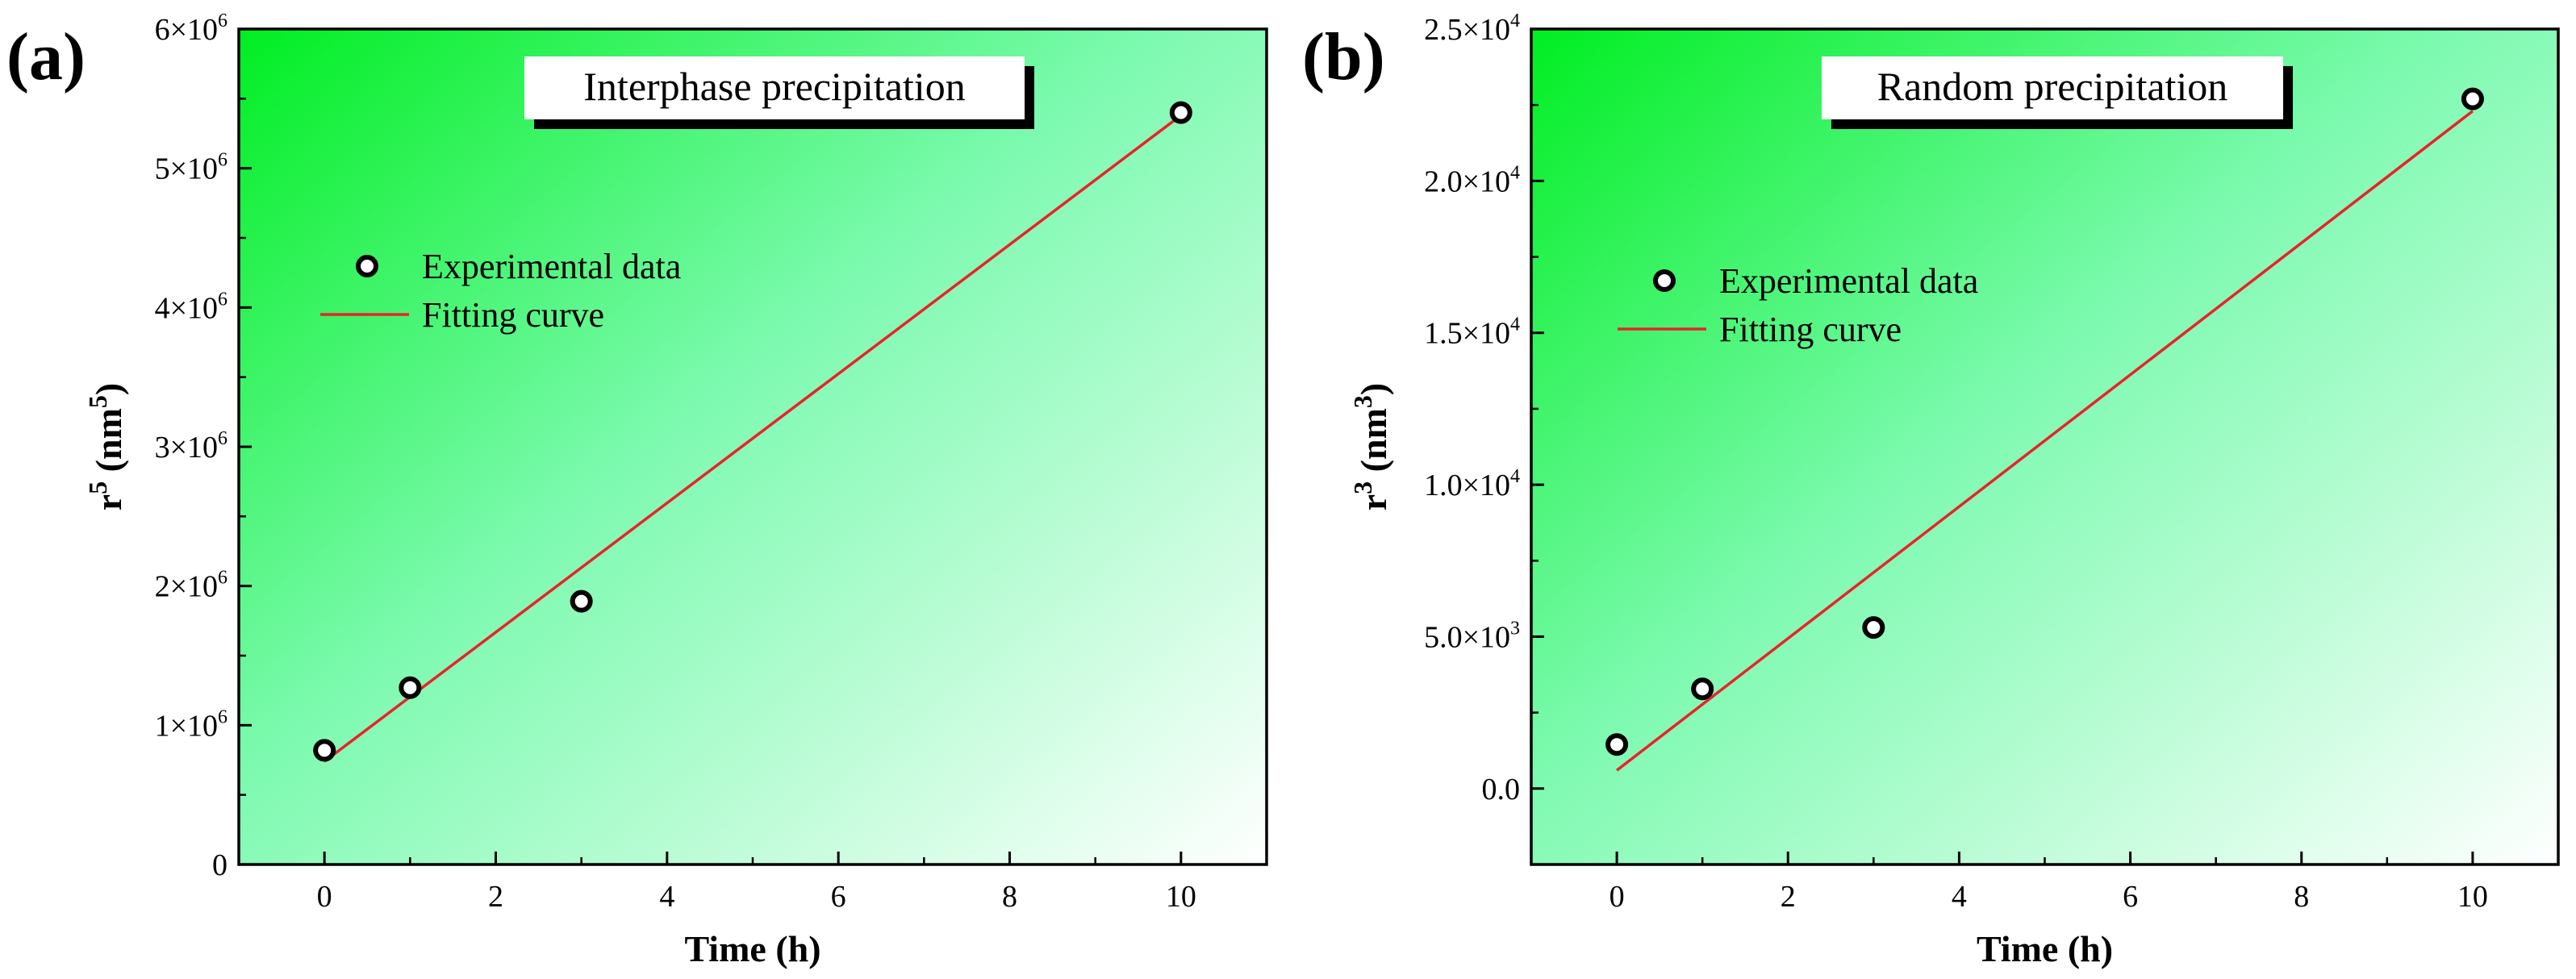 This screenshot has height=979, width=2576. What do you see at coordinates (1502, 789) in the screenshot?
I see `y-tick-label: 0.0` at bounding box center [1502, 789].